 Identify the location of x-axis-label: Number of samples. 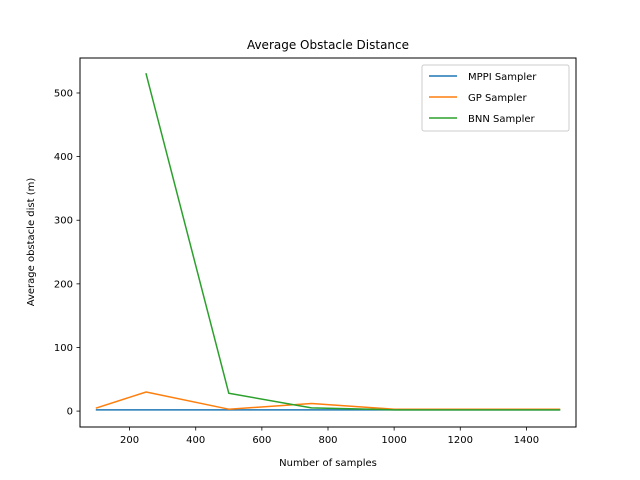
(328, 463).